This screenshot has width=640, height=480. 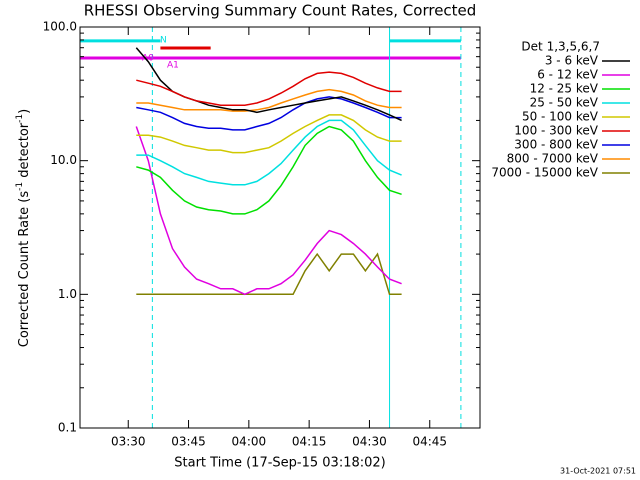 What do you see at coordinates (556, 145) in the screenshot?
I see `legend-label: 300 - 800 keV` at bounding box center [556, 145].